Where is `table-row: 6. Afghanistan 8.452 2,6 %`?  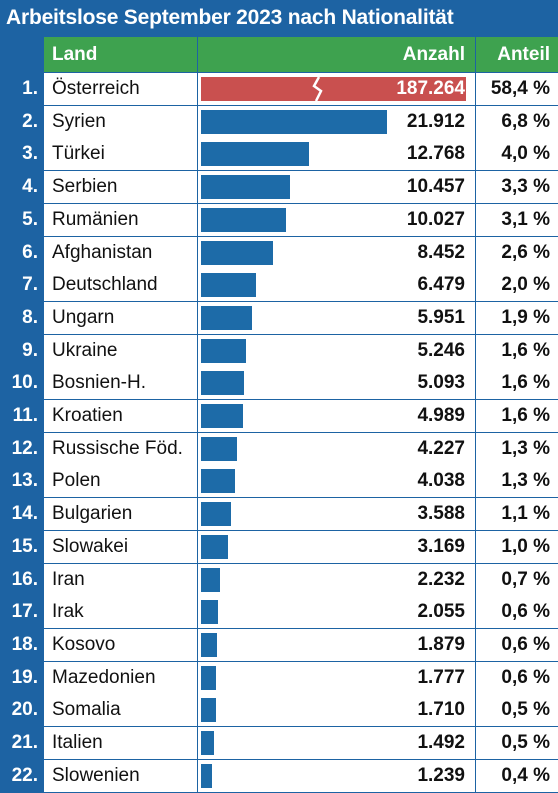 table-row: 6. Afghanistan 8.452 2,6 % is located at coordinates (279, 252).